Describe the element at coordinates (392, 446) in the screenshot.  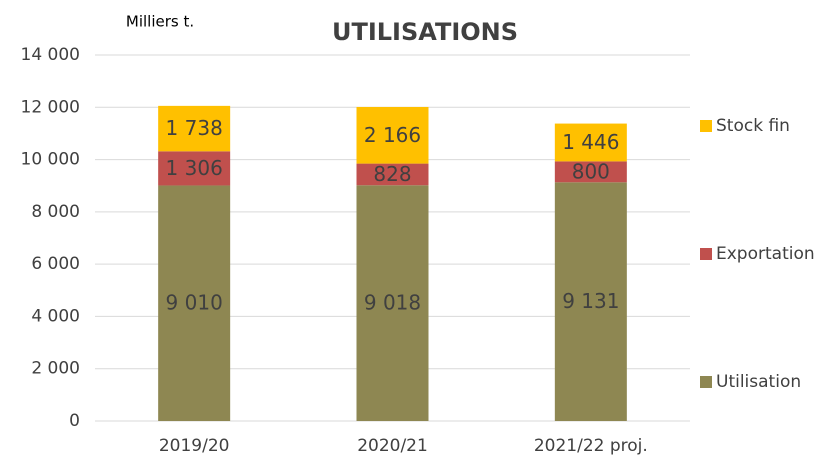
I see `x-tick-label: 2020/21` at that location.